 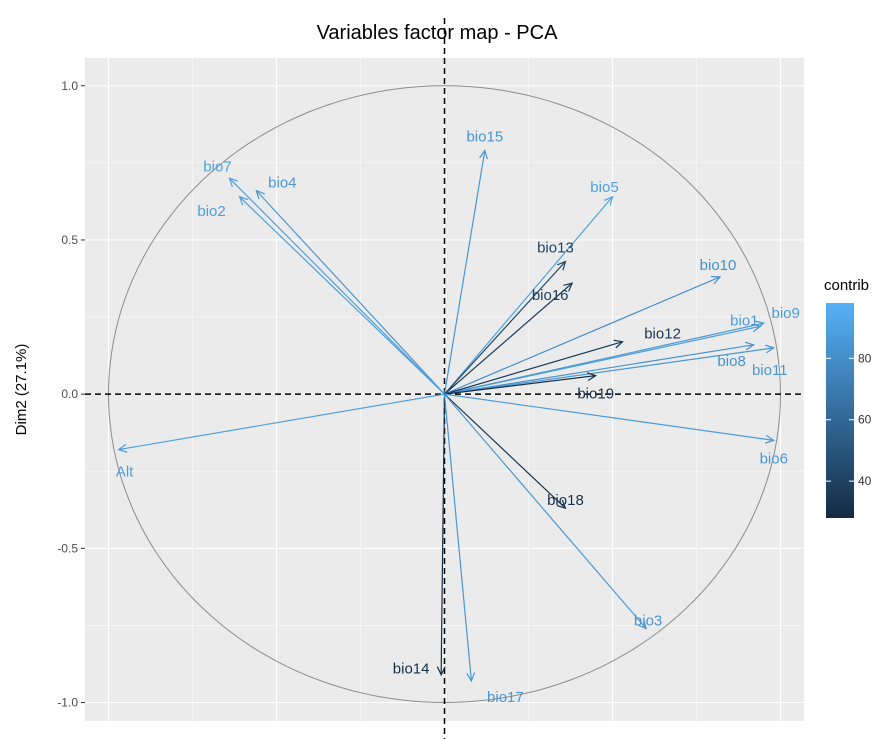 I want to click on arrow-bio19, so click(x=521, y=383).